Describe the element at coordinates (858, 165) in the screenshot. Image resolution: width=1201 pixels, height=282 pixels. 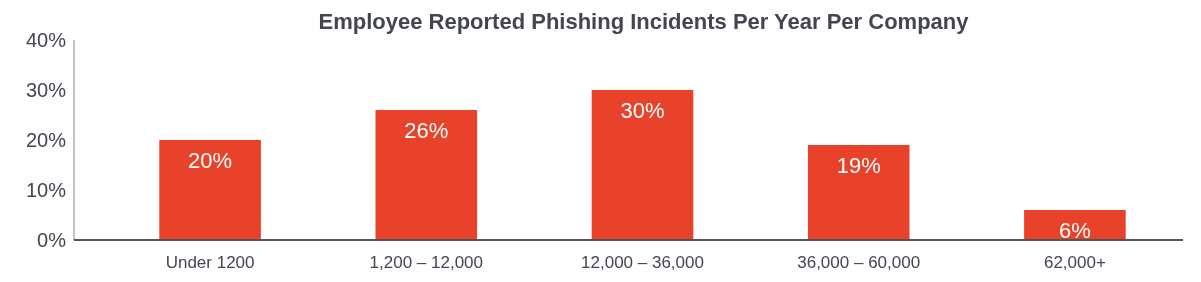
I see `data-label: 19%` at that location.